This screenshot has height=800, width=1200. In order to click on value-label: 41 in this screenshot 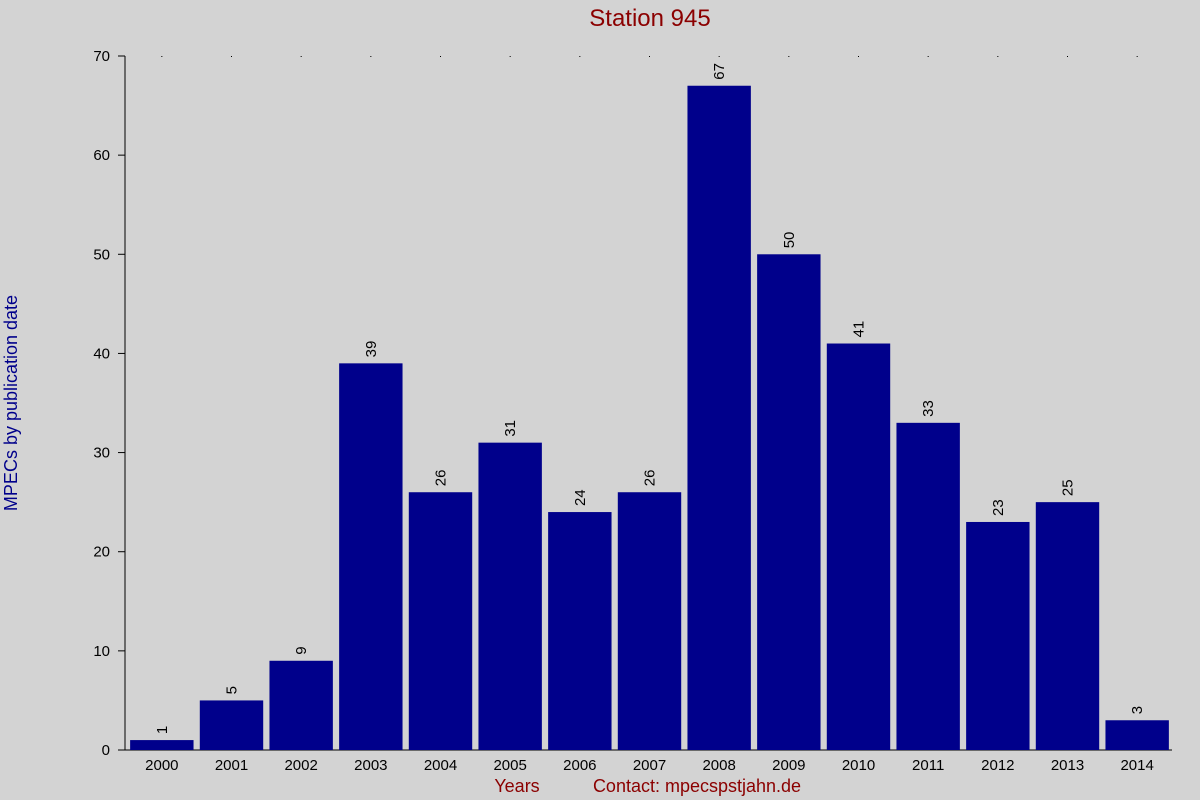, I will do `click(859, 329)`.